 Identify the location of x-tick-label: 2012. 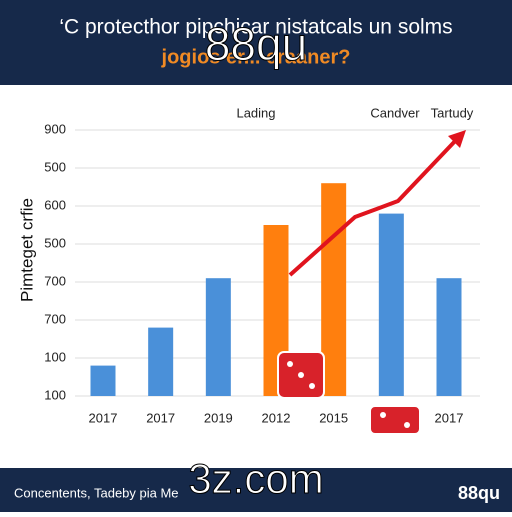
(276, 417).